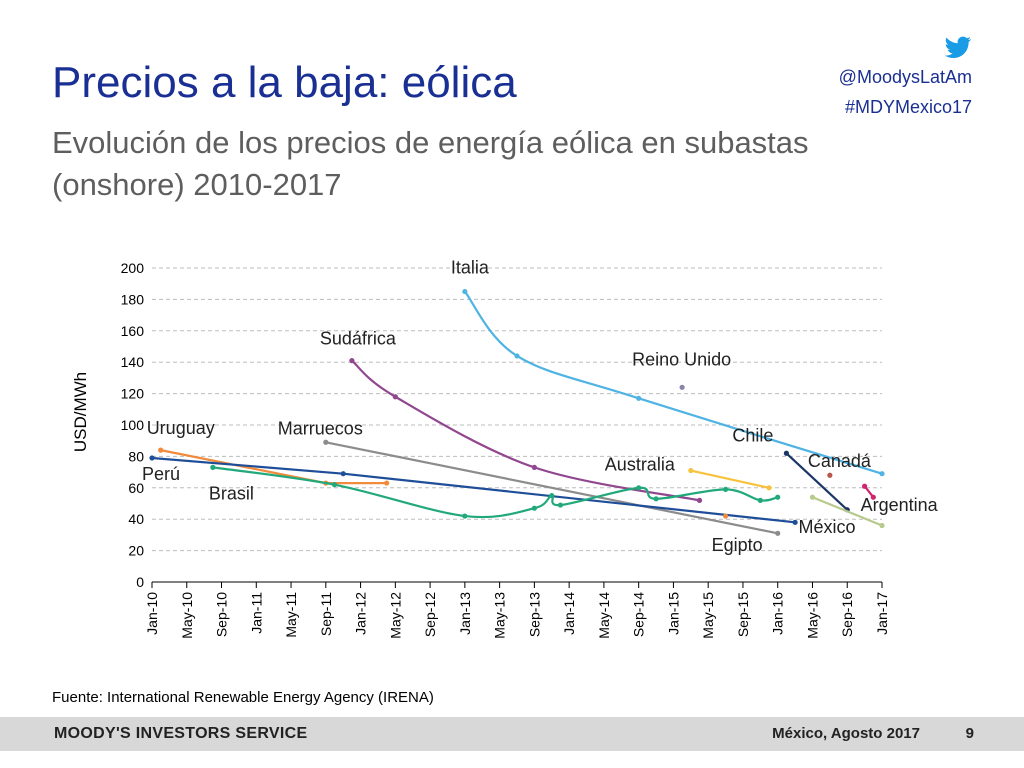 The image size is (1024, 768). What do you see at coordinates (534, 614) in the screenshot?
I see `x-tick-label: Sep-13` at bounding box center [534, 614].